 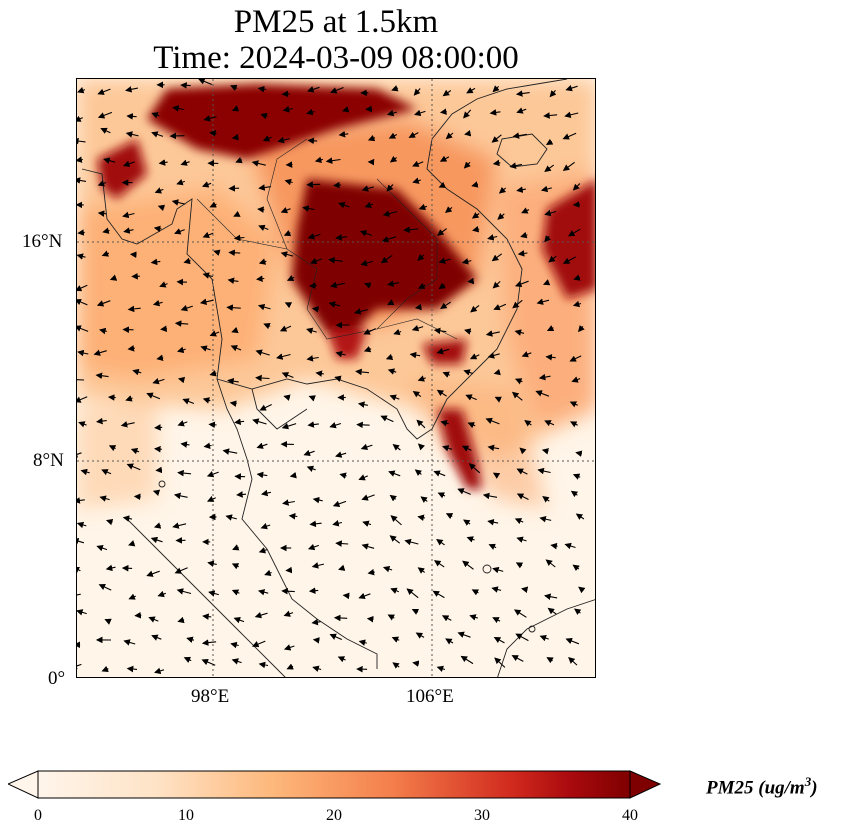 I want to click on colorbar-gradient, so click(x=334, y=784).